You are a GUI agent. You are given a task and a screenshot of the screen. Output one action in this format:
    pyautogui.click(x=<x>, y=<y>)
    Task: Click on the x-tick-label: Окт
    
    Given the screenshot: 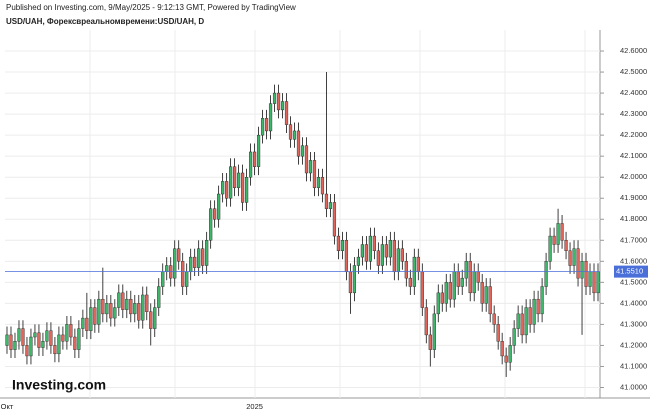 What is the action you would take?
    pyautogui.click(x=7, y=406)
    